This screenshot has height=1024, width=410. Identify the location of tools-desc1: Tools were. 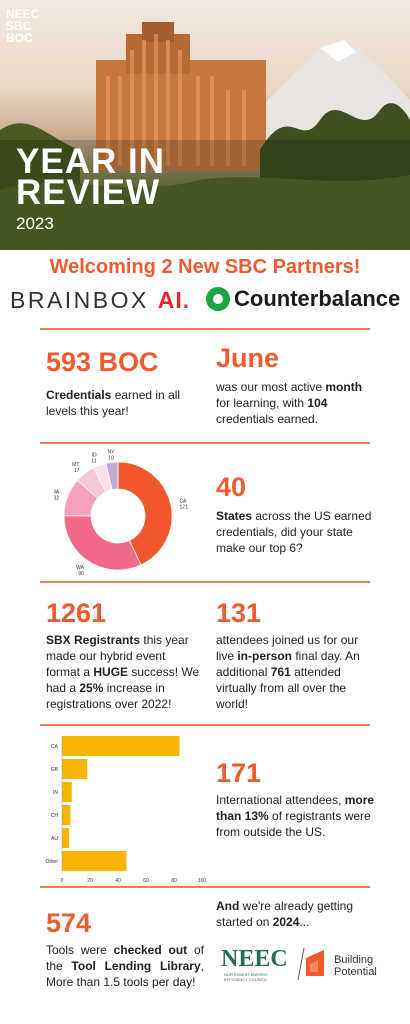
(80, 950).